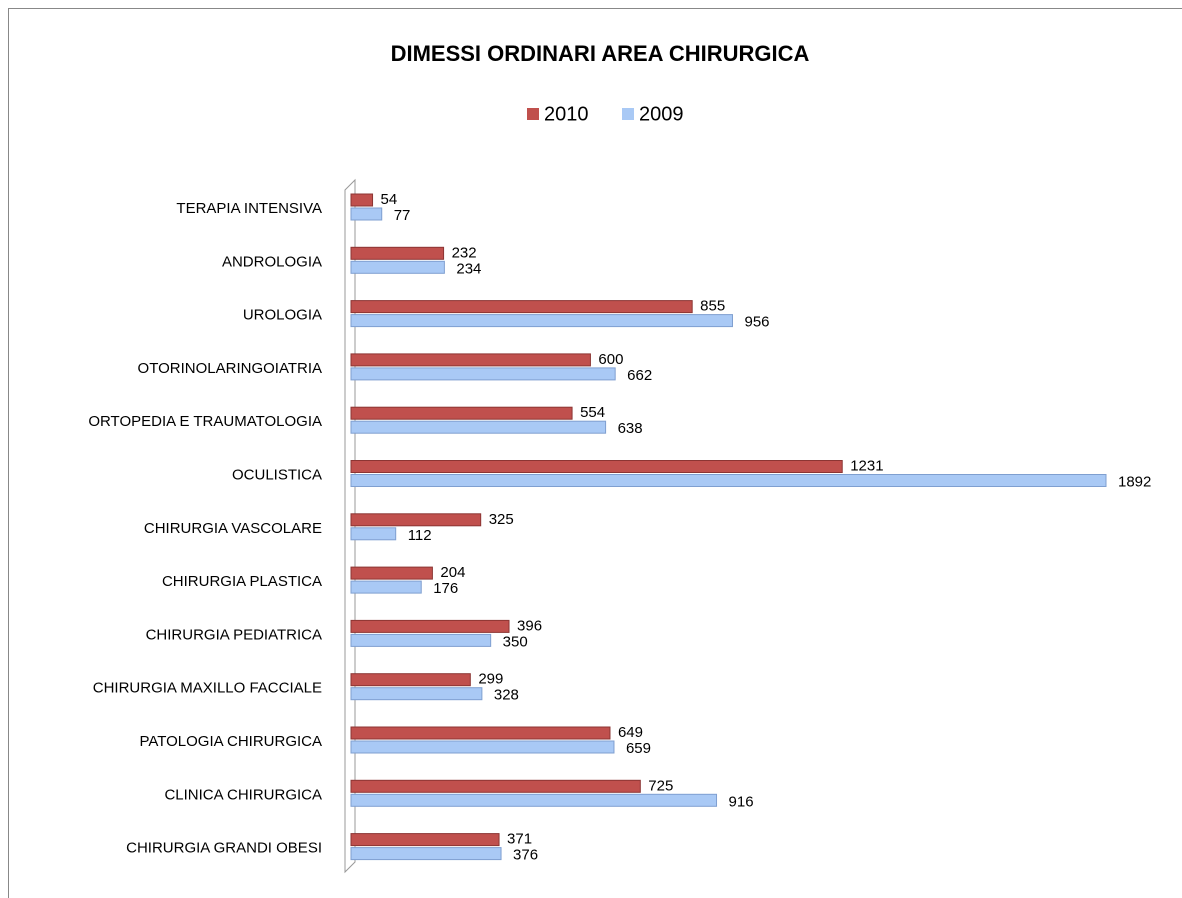 This screenshot has width=1182, height=898. What do you see at coordinates (630, 428) in the screenshot?
I see `data-label: 638` at bounding box center [630, 428].